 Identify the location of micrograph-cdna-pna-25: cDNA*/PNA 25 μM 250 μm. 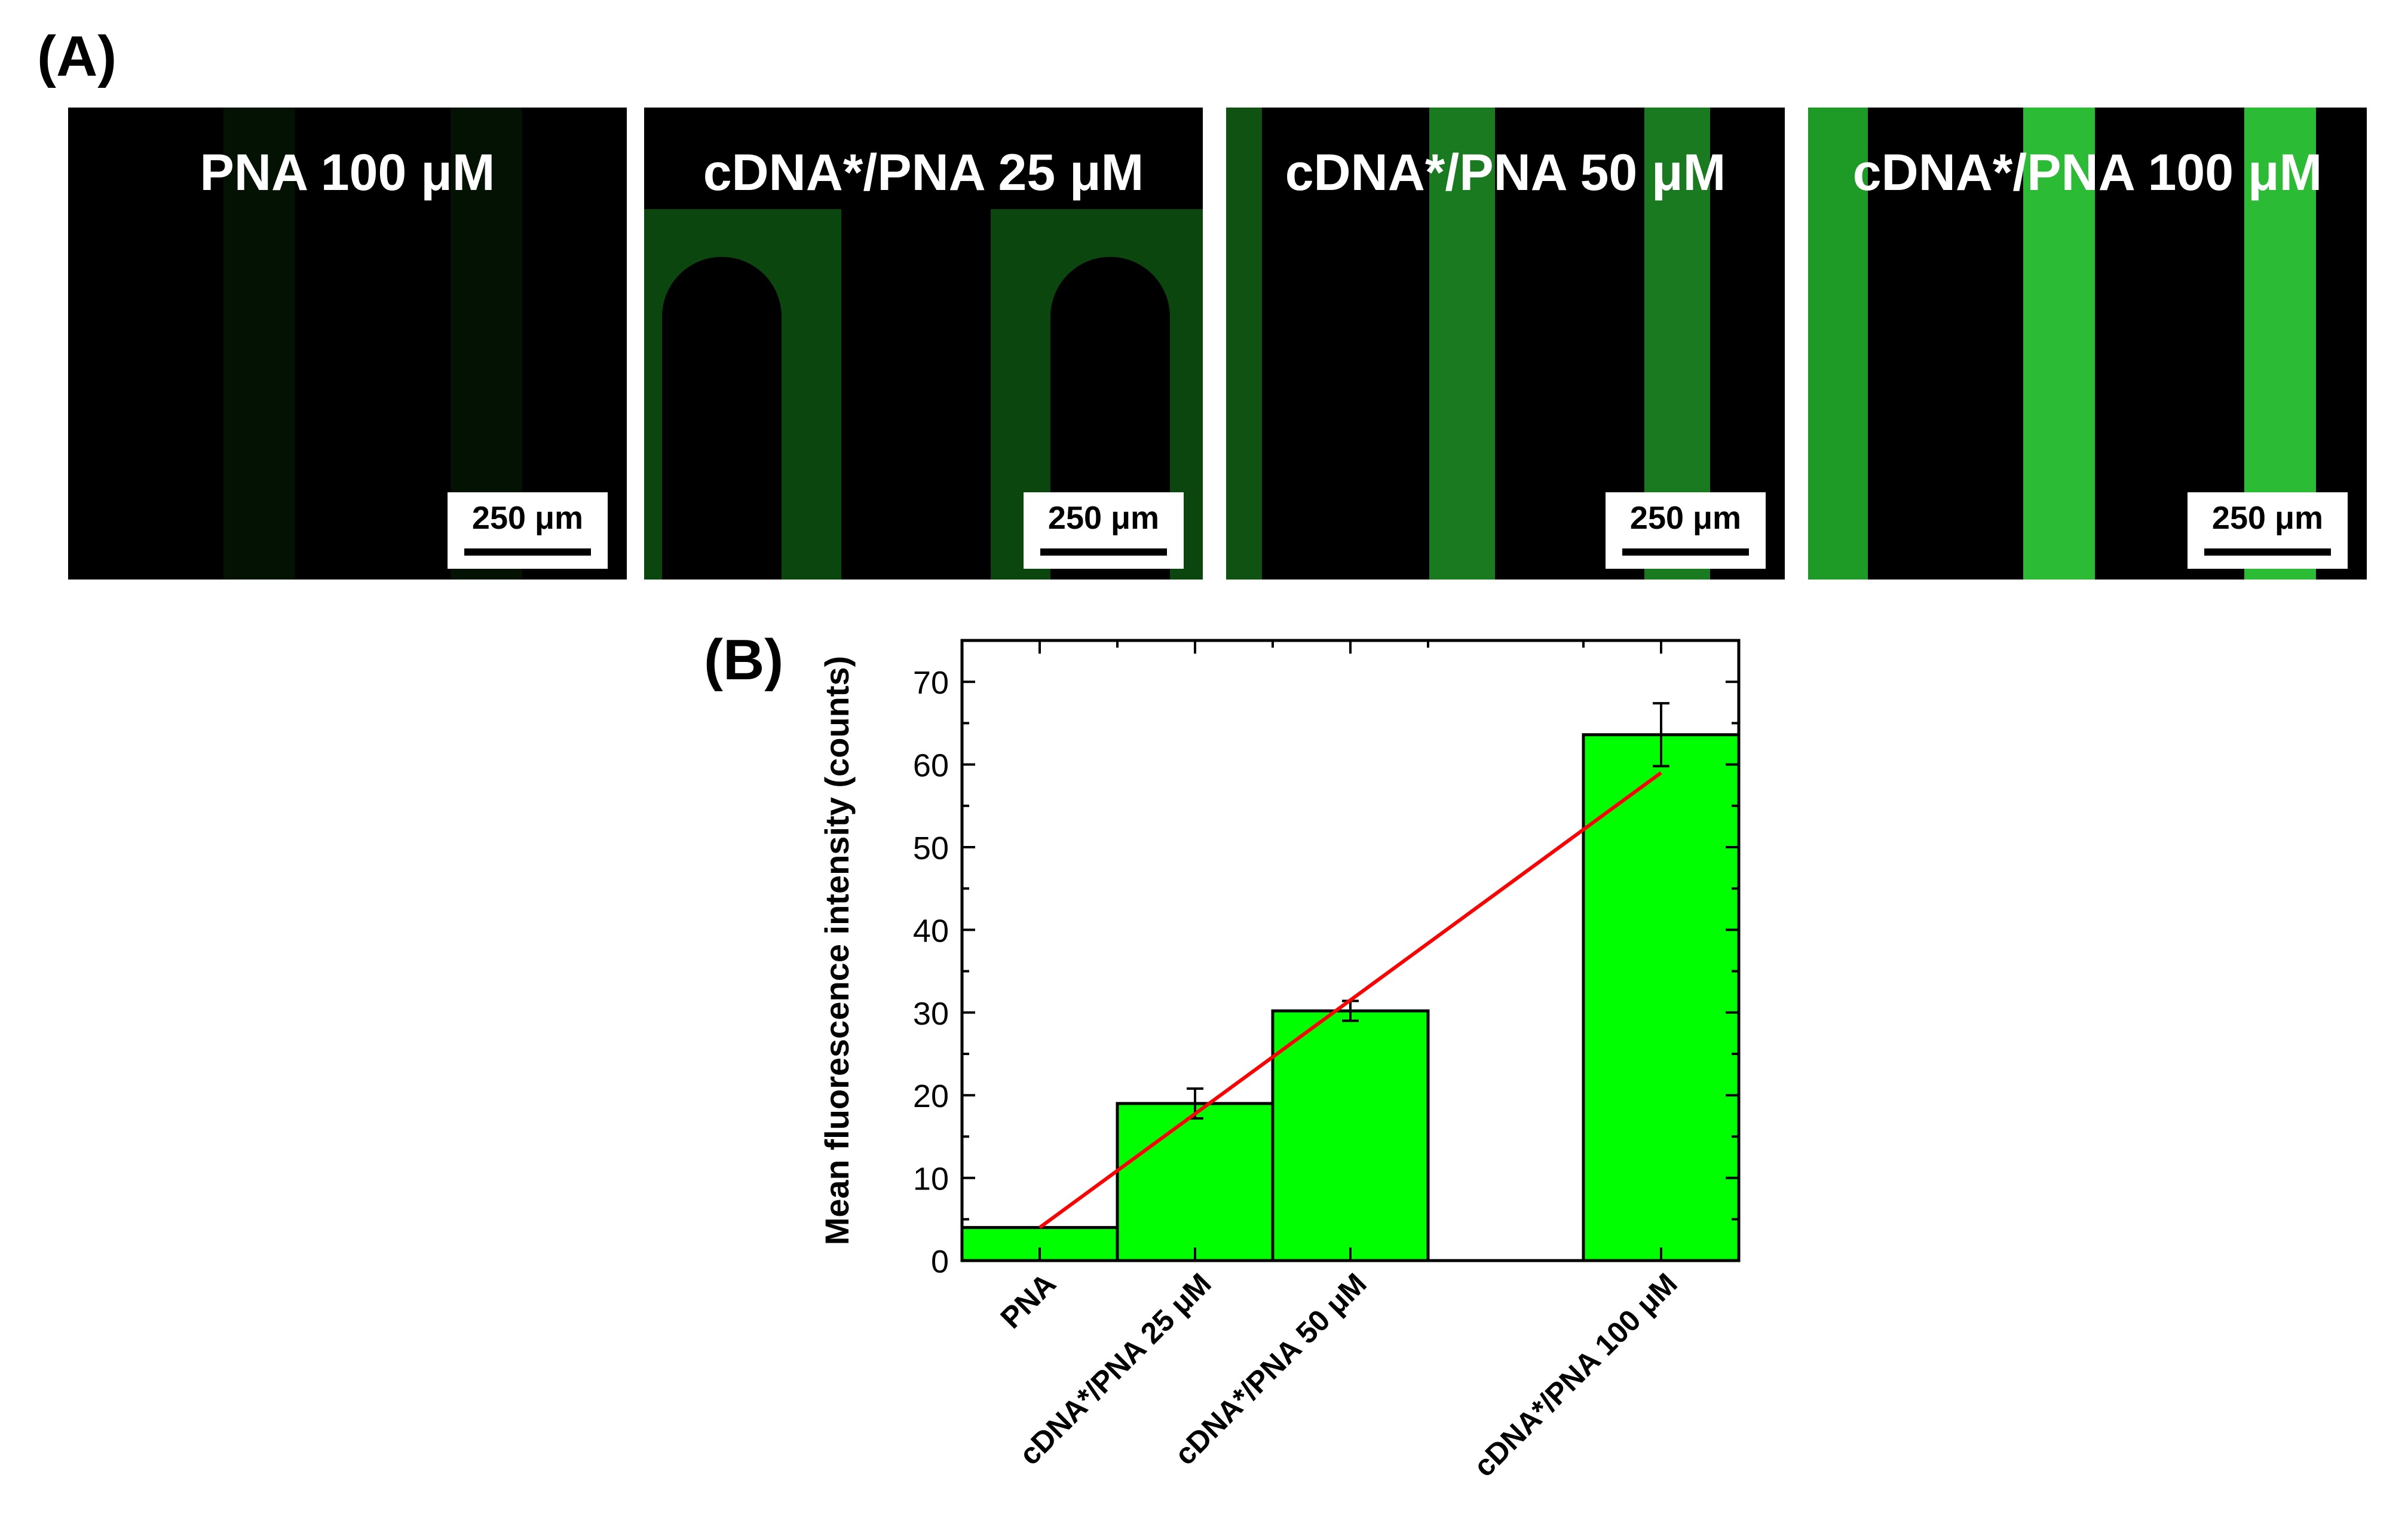
(923, 344).